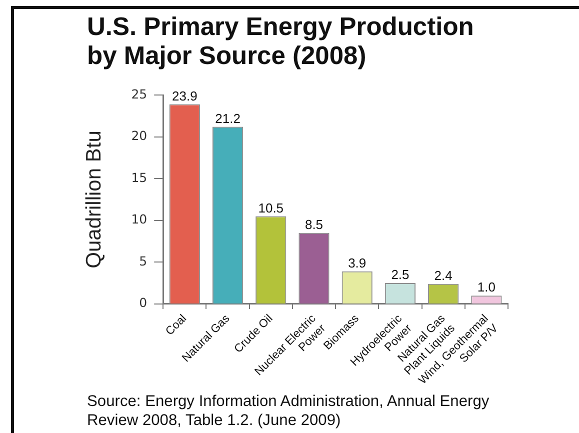  Describe the element at coordinates (271, 208) in the screenshot. I see `data-label: 10.5` at that location.